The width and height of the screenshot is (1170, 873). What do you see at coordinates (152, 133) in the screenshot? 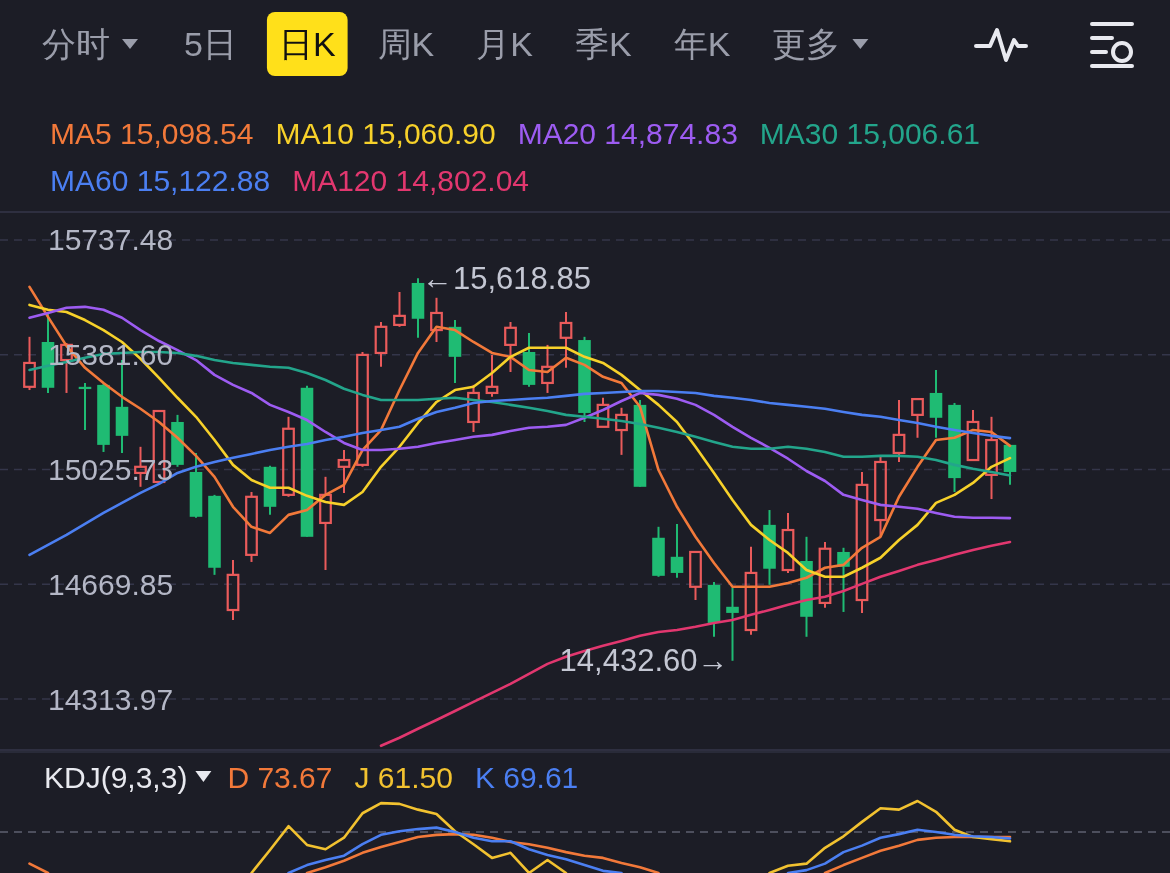
I see `text: MA5 15,098.54` at bounding box center [152, 133].